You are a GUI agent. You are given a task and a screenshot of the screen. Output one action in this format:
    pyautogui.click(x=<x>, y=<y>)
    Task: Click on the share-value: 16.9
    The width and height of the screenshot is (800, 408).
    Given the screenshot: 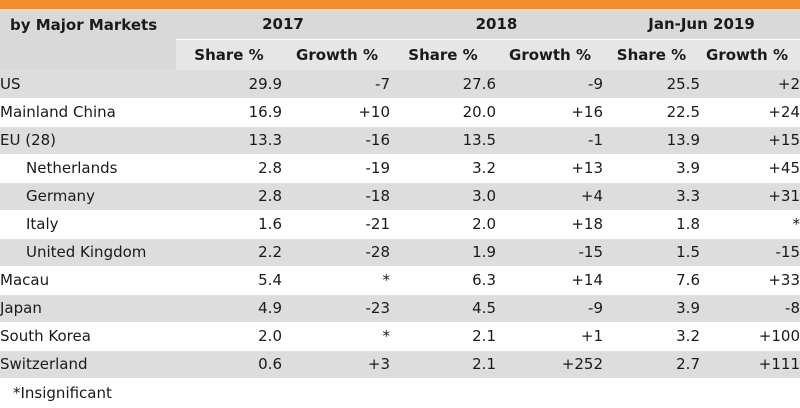 What is the action you would take?
    pyautogui.click(x=229, y=112)
    